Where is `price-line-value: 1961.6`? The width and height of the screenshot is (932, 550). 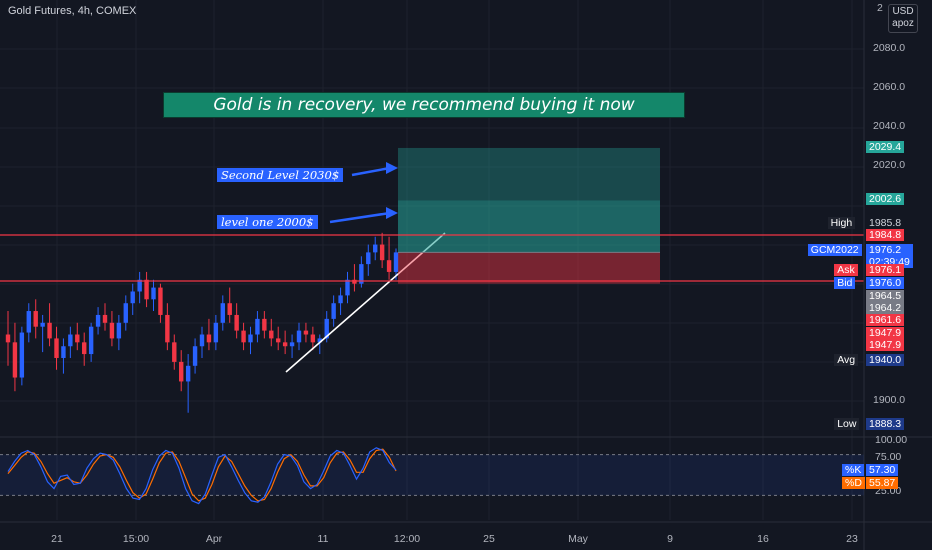 price-line-value: 1961.6 is located at coordinates (885, 320).